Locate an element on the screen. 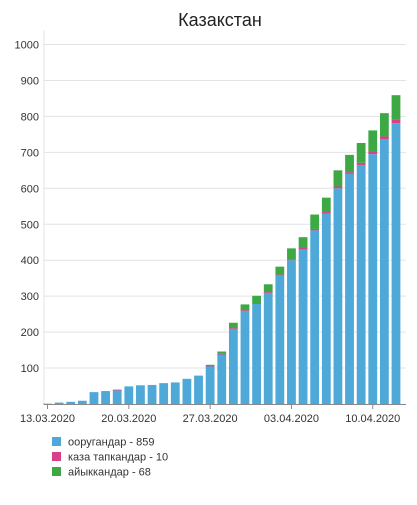 The width and height of the screenshot is (417, 505). y-tick-label: 100 is located at coordinates (30, 369).